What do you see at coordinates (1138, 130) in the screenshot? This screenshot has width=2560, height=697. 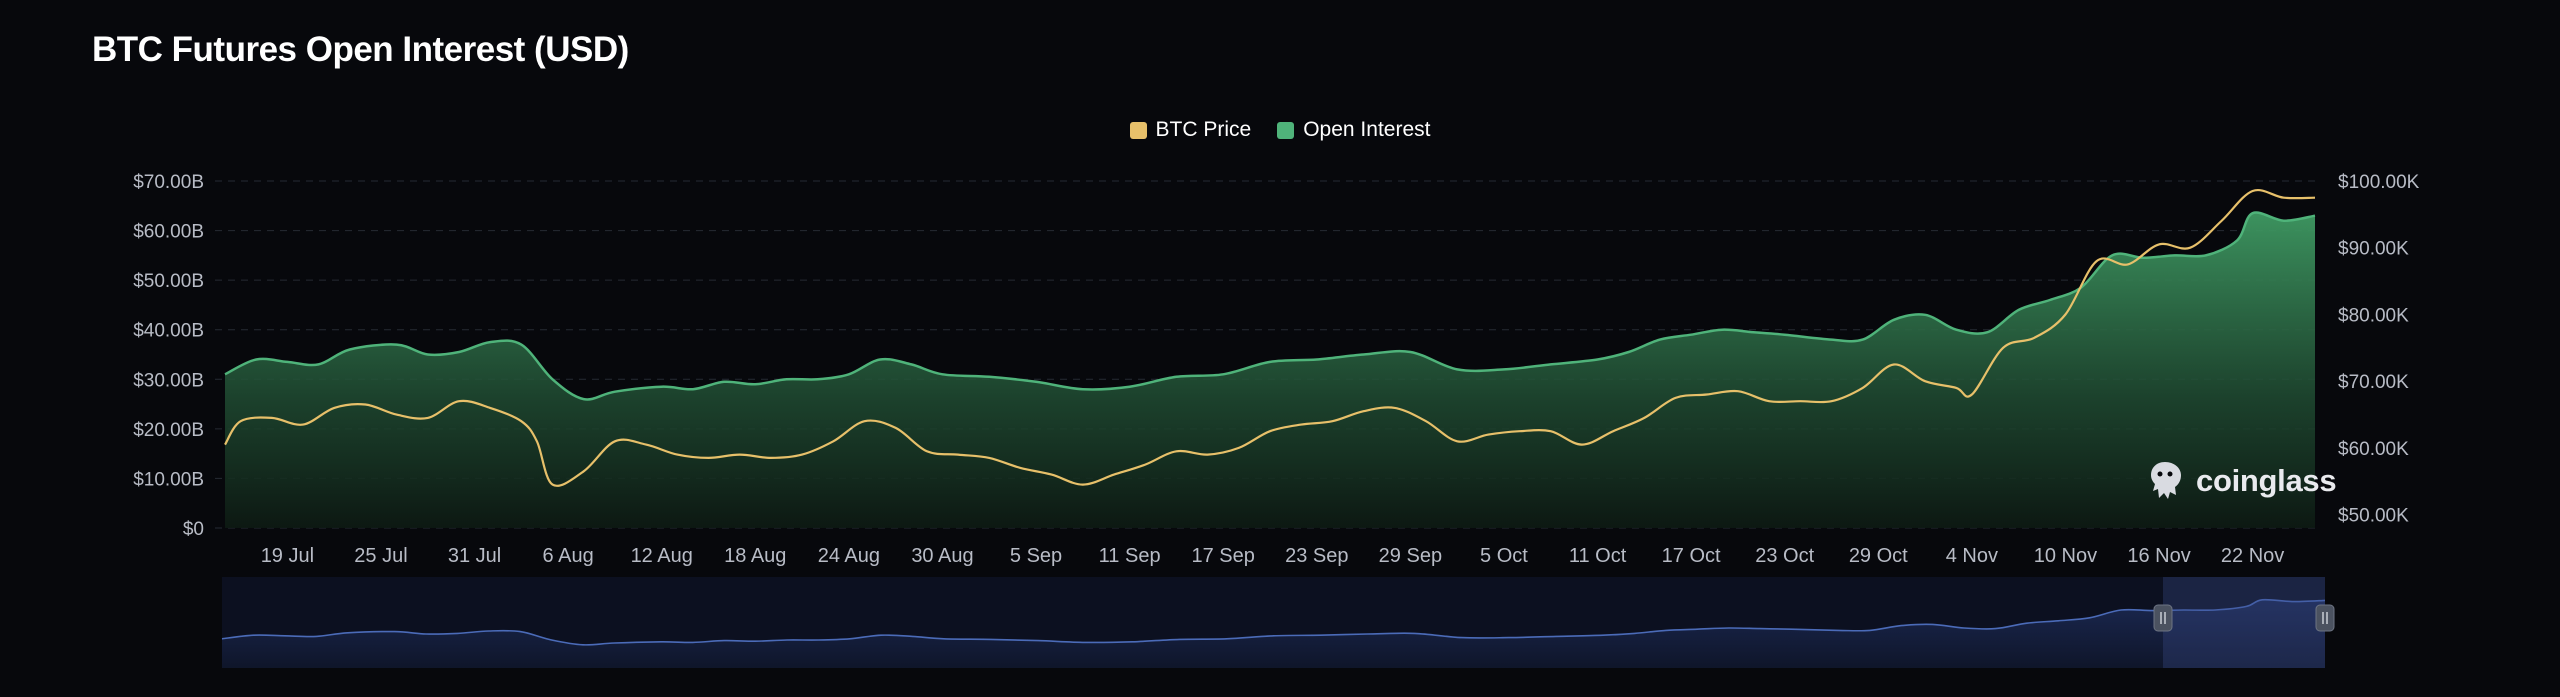 I see `legend-swatch-btc-price` at bounding box center [1138, 130].